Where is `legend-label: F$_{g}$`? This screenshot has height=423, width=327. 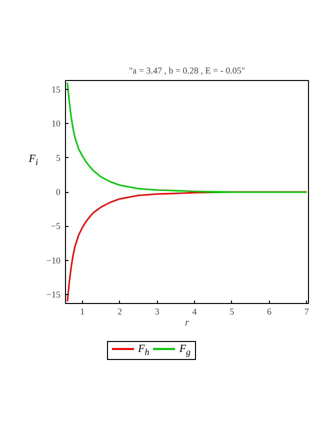
legend-label: F$_{g}$ is located at coordinates (185, 350).